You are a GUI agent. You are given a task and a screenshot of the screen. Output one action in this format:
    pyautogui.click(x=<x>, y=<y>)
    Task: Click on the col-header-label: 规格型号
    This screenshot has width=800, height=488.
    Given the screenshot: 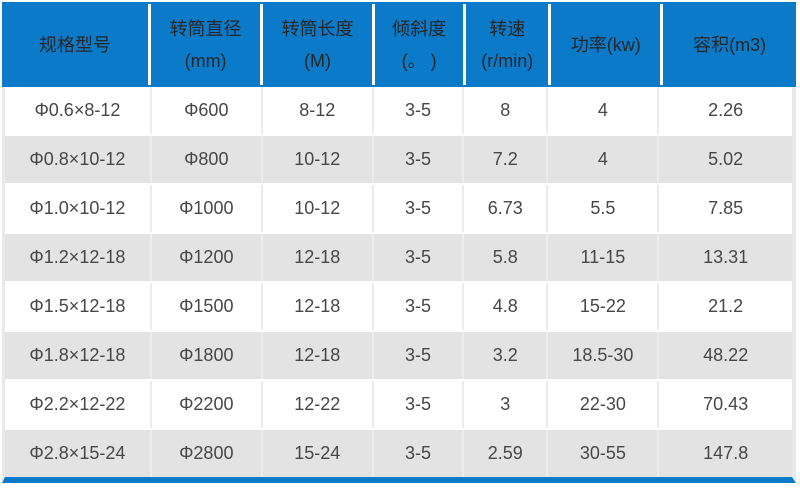 What is the action you would take?
    pyautogui.click(x=75, y=44)
    